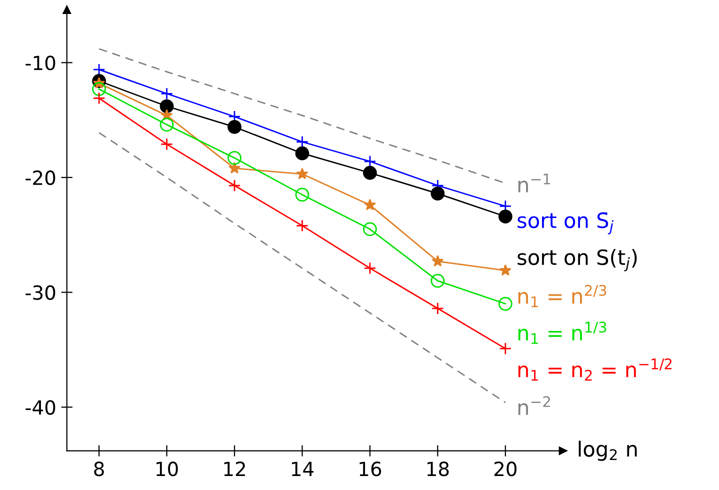 The image size is (719, 490). Describe the element at coordinates (562, 333) in the screenshot. I see `series-label: n$_{1}$ = n$^{1/3}$` at that location.